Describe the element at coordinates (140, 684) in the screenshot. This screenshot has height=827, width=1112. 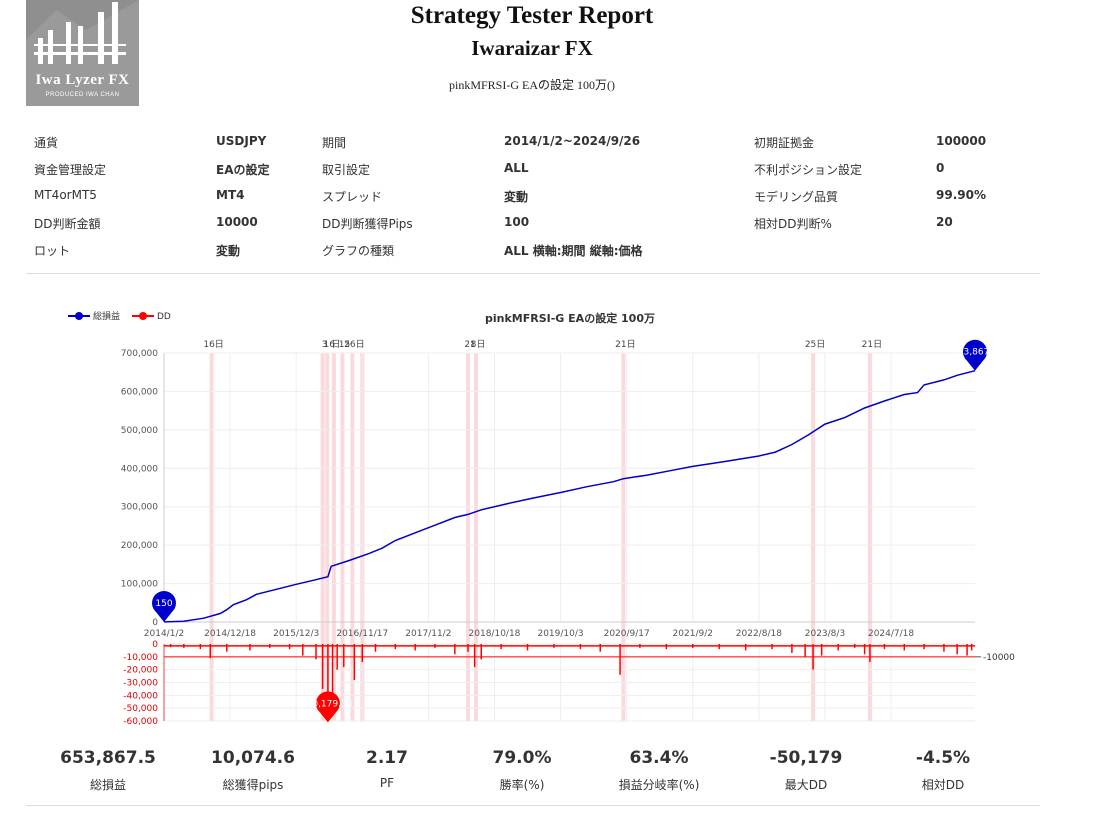
I see `dd-y-tick-label: -30,000` at that location.